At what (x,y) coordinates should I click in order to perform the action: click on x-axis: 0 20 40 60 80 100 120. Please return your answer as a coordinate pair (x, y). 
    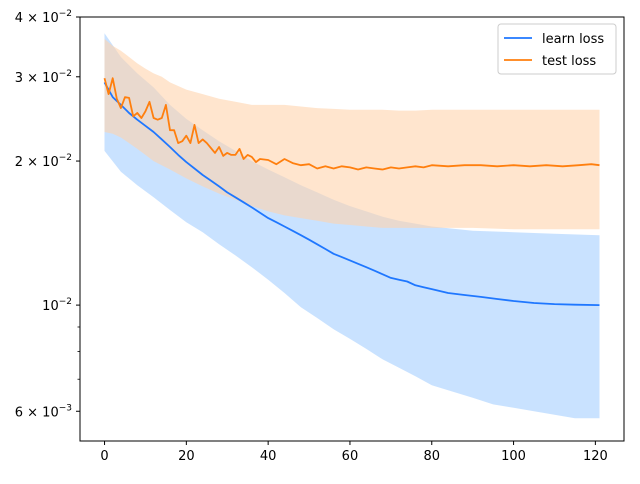
    Looking at the image, I should click on (354, 452).